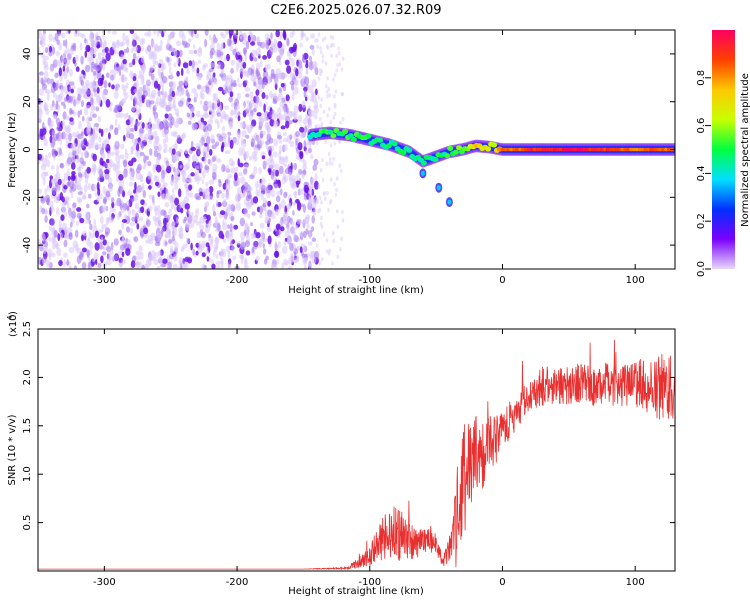 The image size is (750, 604). What do you see at coordinates (356, 591) in the screenshot?
I see `snr-x-label: Height of straight line (km)` at bounding box center [356, 591].